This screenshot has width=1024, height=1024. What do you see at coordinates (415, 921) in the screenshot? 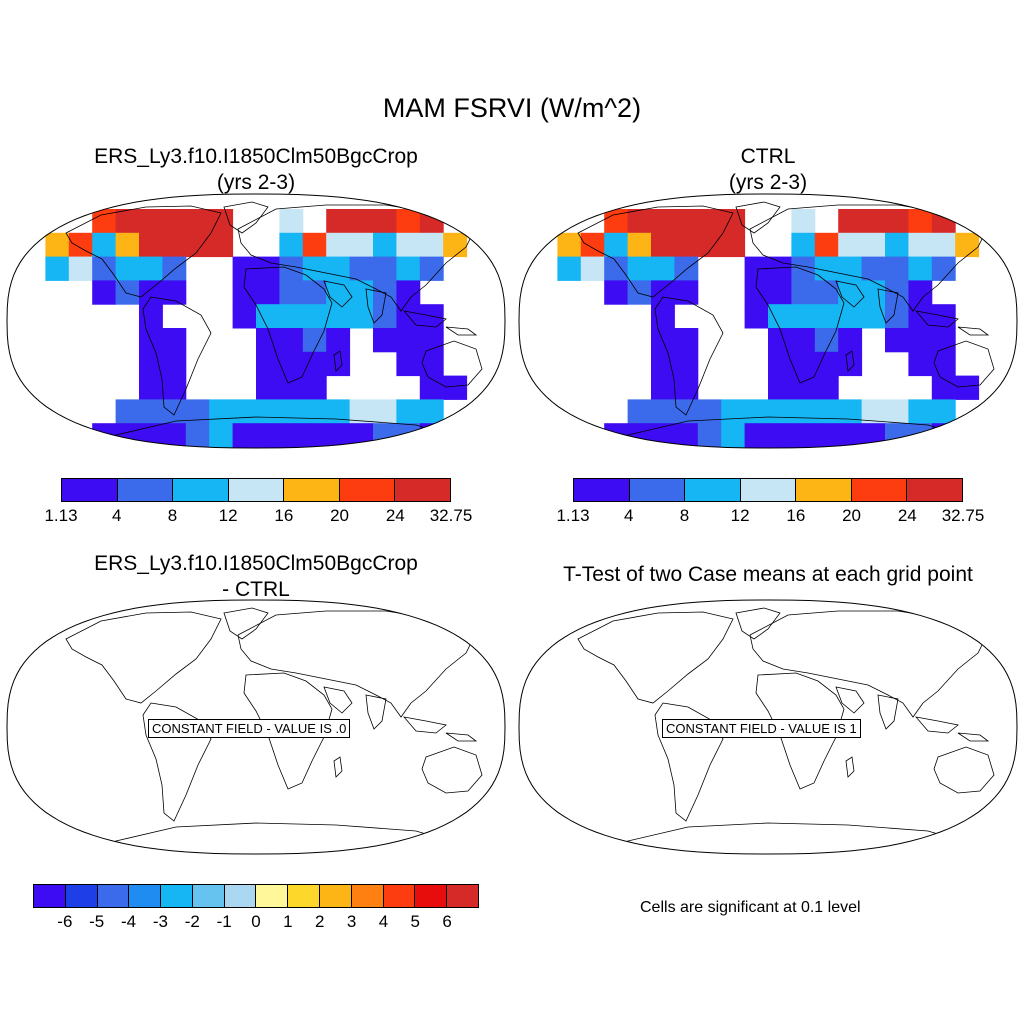
I see `colorbar-tick-label: 5` at bounding box center [415, 921].